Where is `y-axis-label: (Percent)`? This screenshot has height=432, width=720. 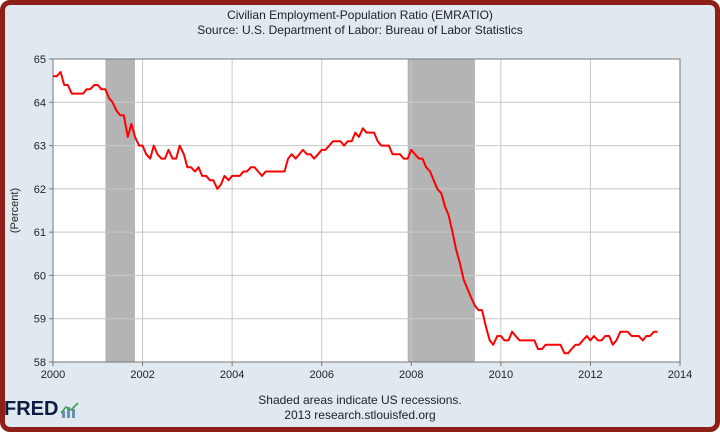 y-axis-label: (Percent) is located at coordinates (15, 210).